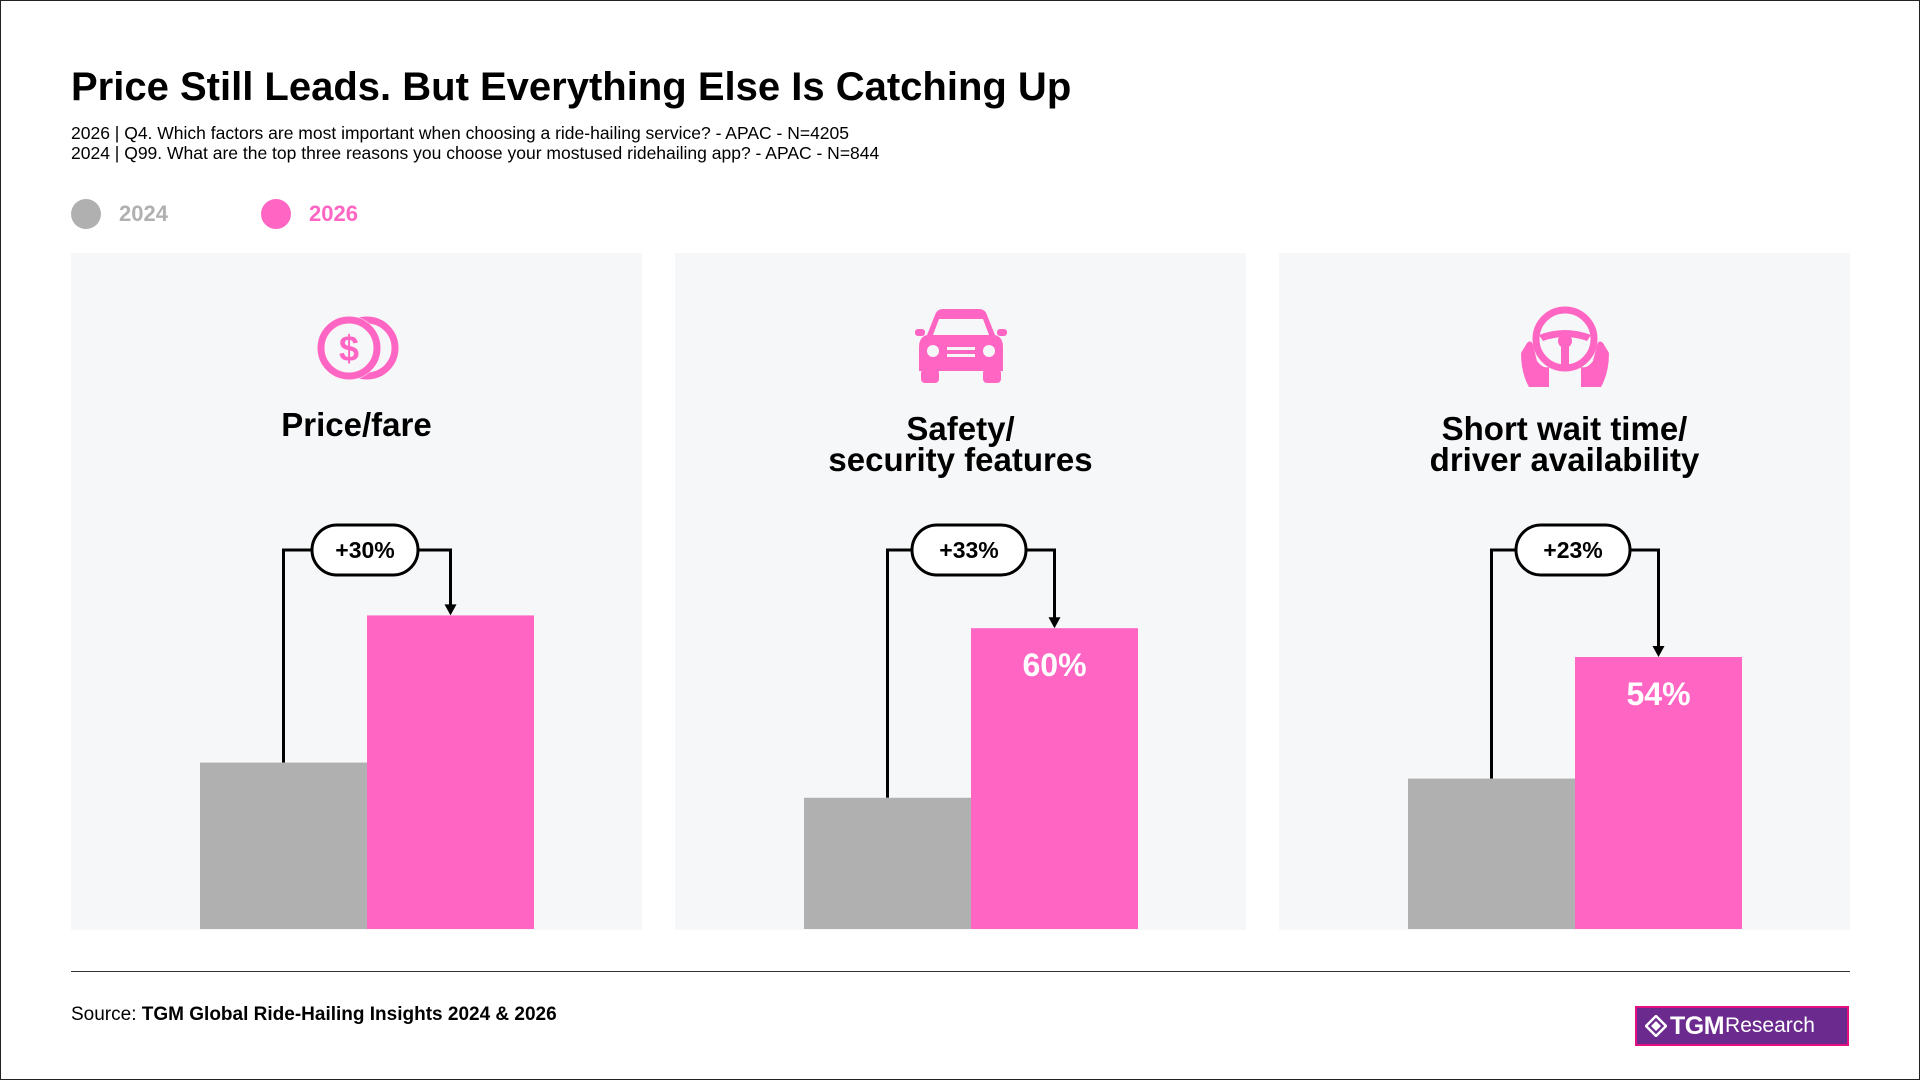 The image size is (1920, 1080). Describe the element at coordinates (960, 971) in the screenshot. I see `footer-divider` at that location.